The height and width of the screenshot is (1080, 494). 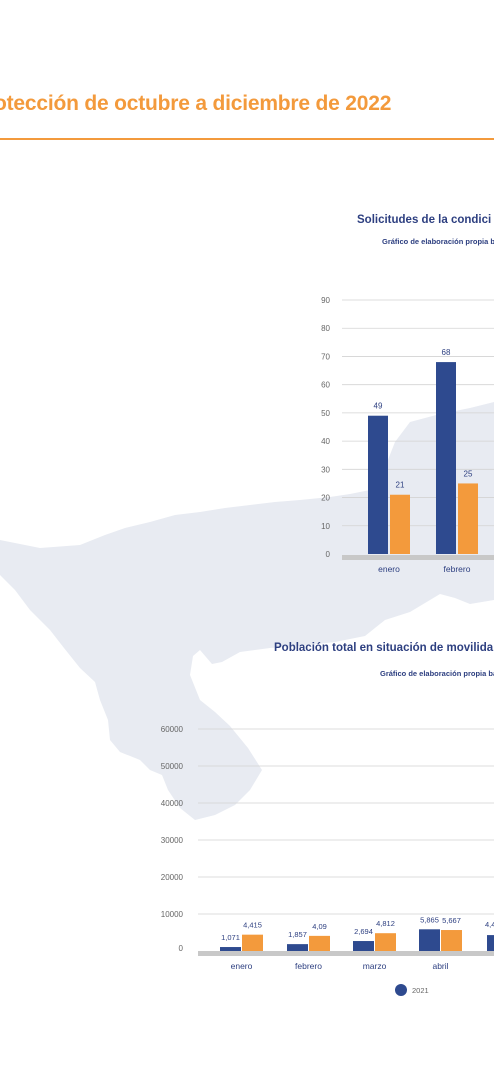 I want to click on chart2-data-label: 1,857, so click(x=297, y=934).